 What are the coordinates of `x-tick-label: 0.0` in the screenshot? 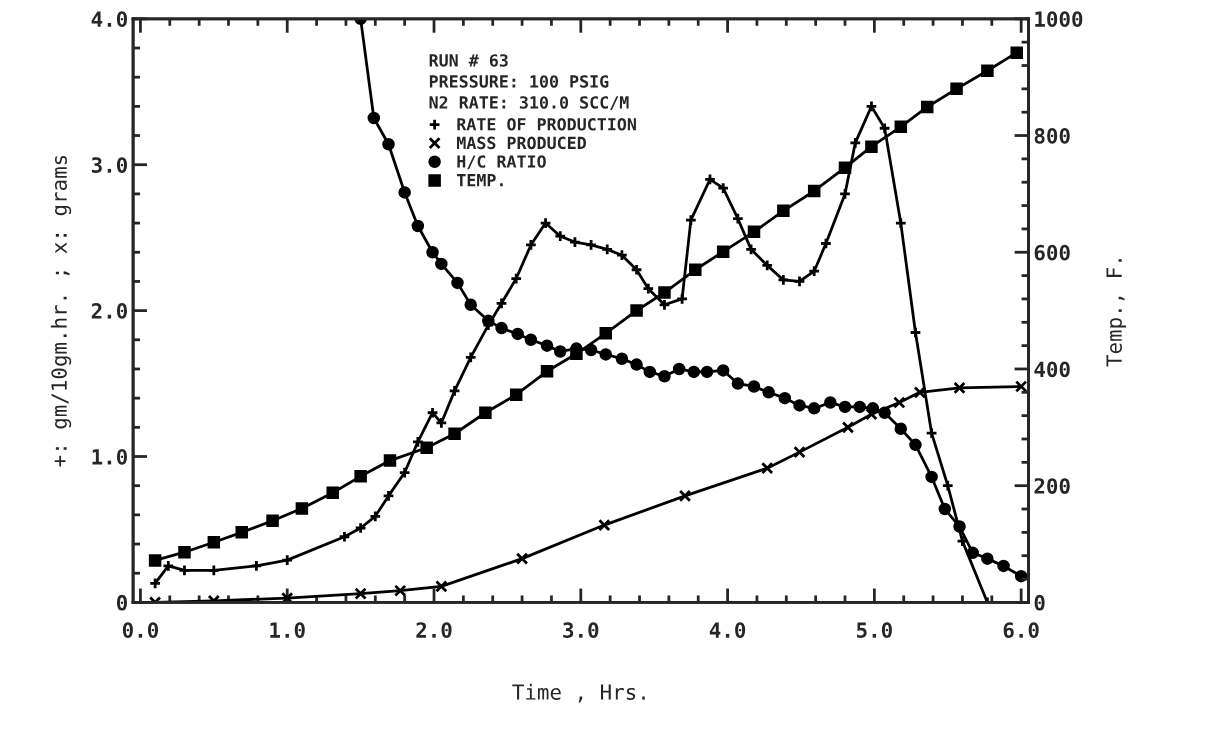 It's located at (140, 630).